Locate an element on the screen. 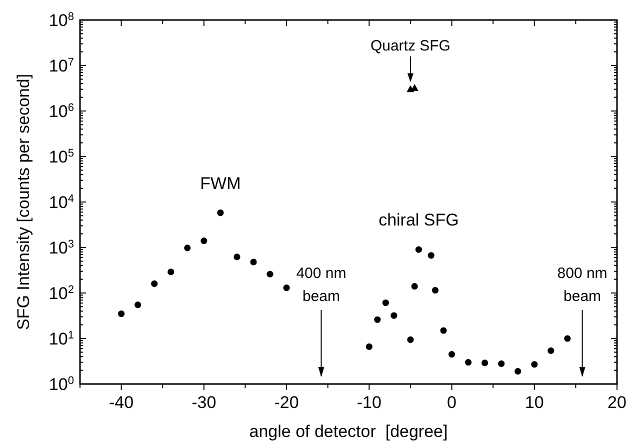  annotation: Quartz SFG is located at coordinates (410, 45).